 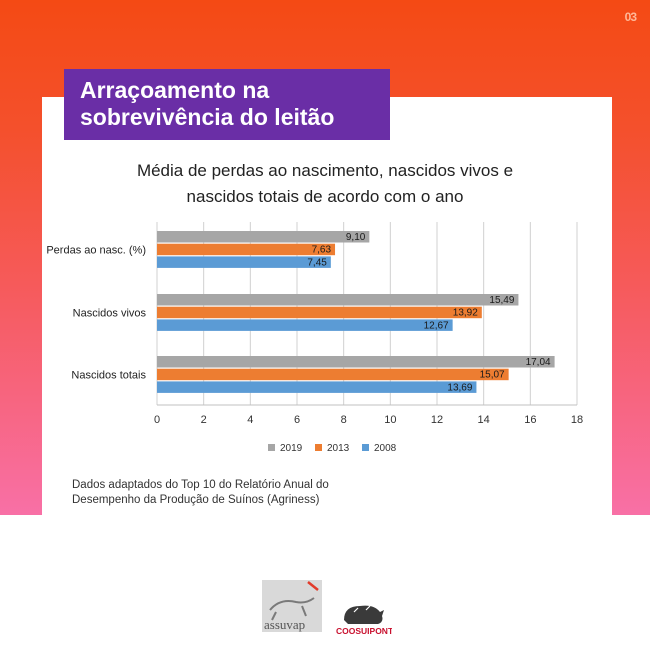 What do you see at coordinates (227, 104) in the screenshot?
I see `page-title: Arraçoamento na sobrevivência do leitão` at bounding box center [227, 104].